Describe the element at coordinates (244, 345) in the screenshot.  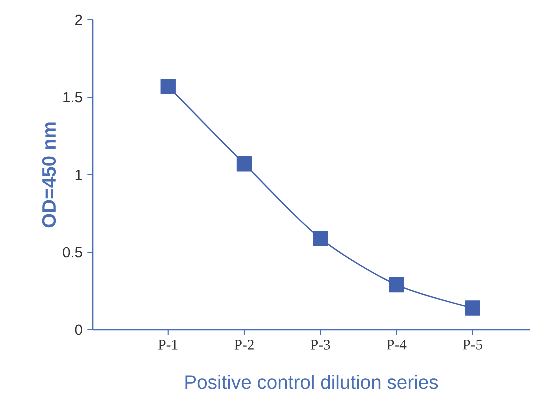
I see `x-tick-label: P-2` at that location.